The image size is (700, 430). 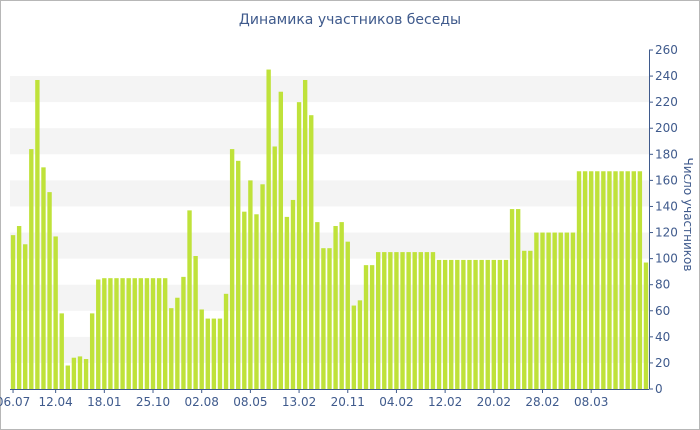 I want to click on chart-title: Динамика участников беседы, so click(x=350, y=20).